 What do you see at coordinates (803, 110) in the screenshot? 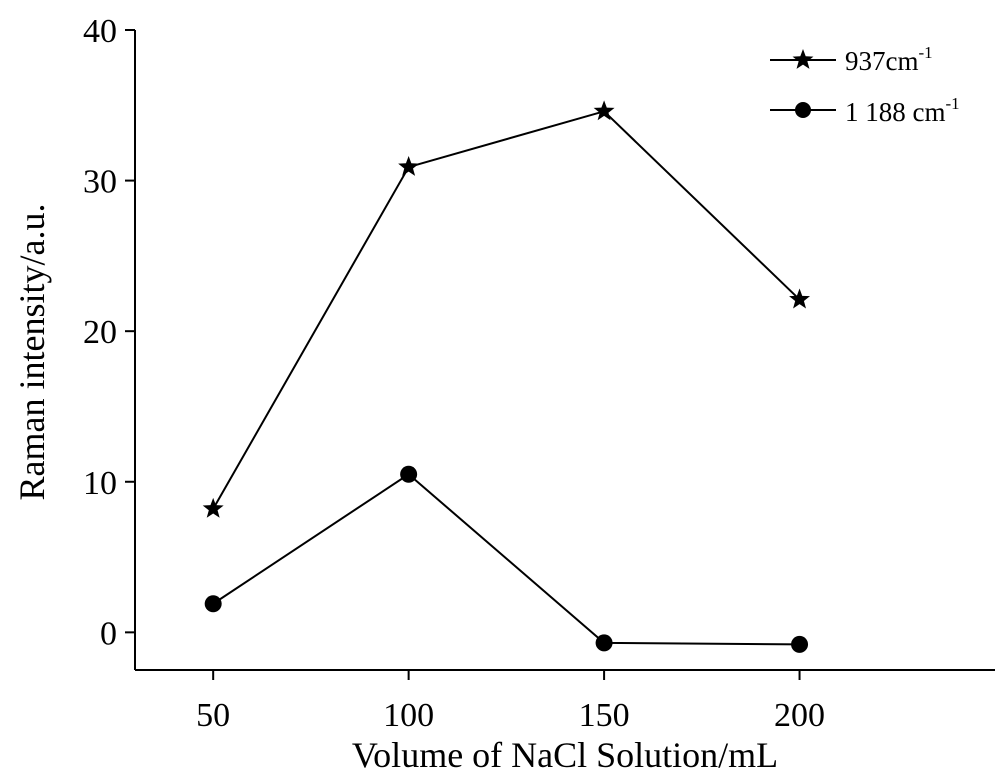
I see `legend-circle-marker` at bounding box center [803, 110].